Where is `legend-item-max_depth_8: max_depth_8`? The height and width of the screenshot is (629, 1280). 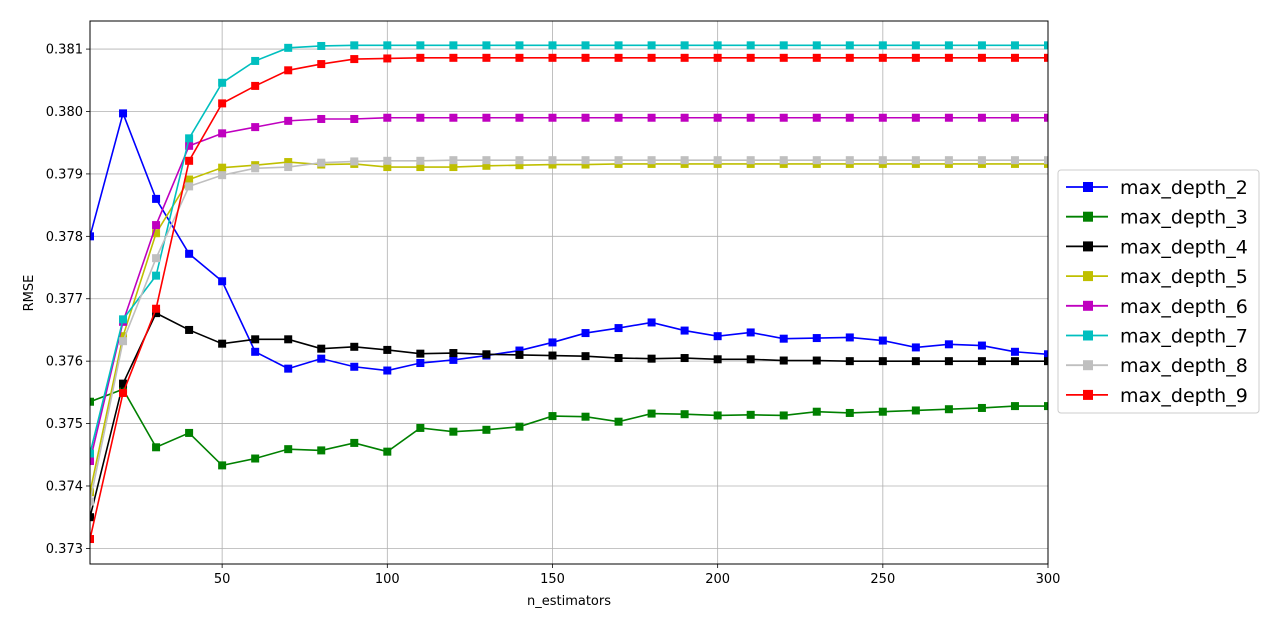 legend-item-max_depth_8: max_depth_8 is located at coordinates (1157, 366).